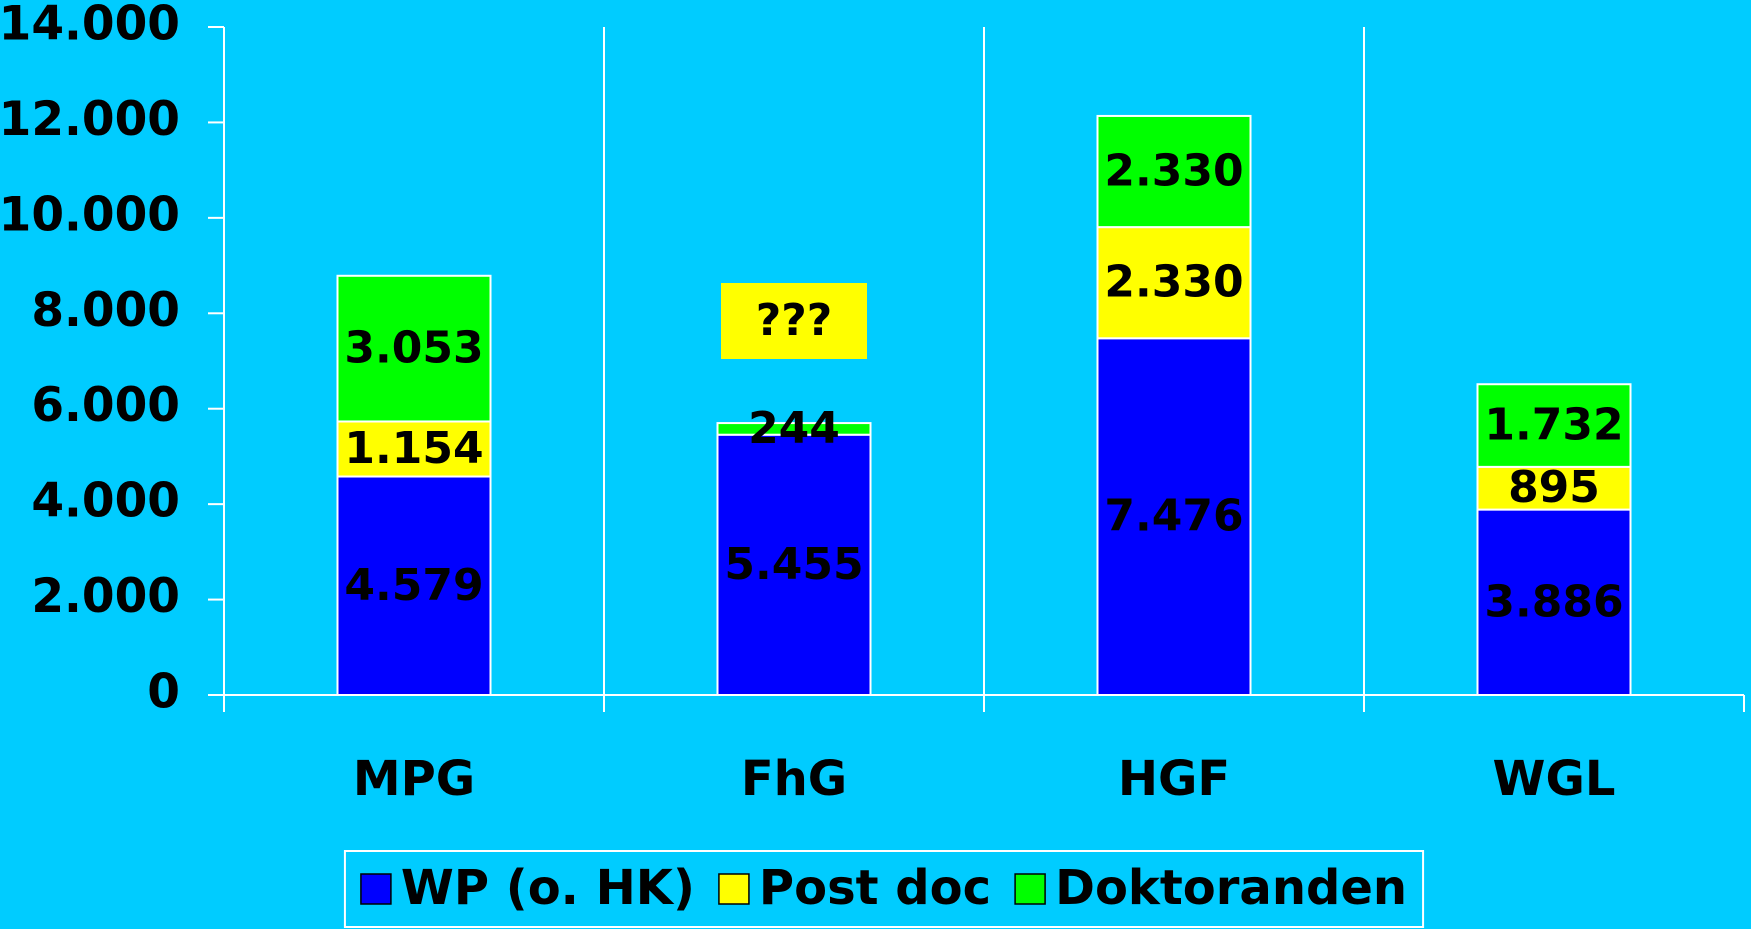 This screenshot has height=929, width=1751. What do you see at coordinates (105, 501) in the screenshot?
I see `y-tick-label: 4.000` at bounding box center [105, 501].